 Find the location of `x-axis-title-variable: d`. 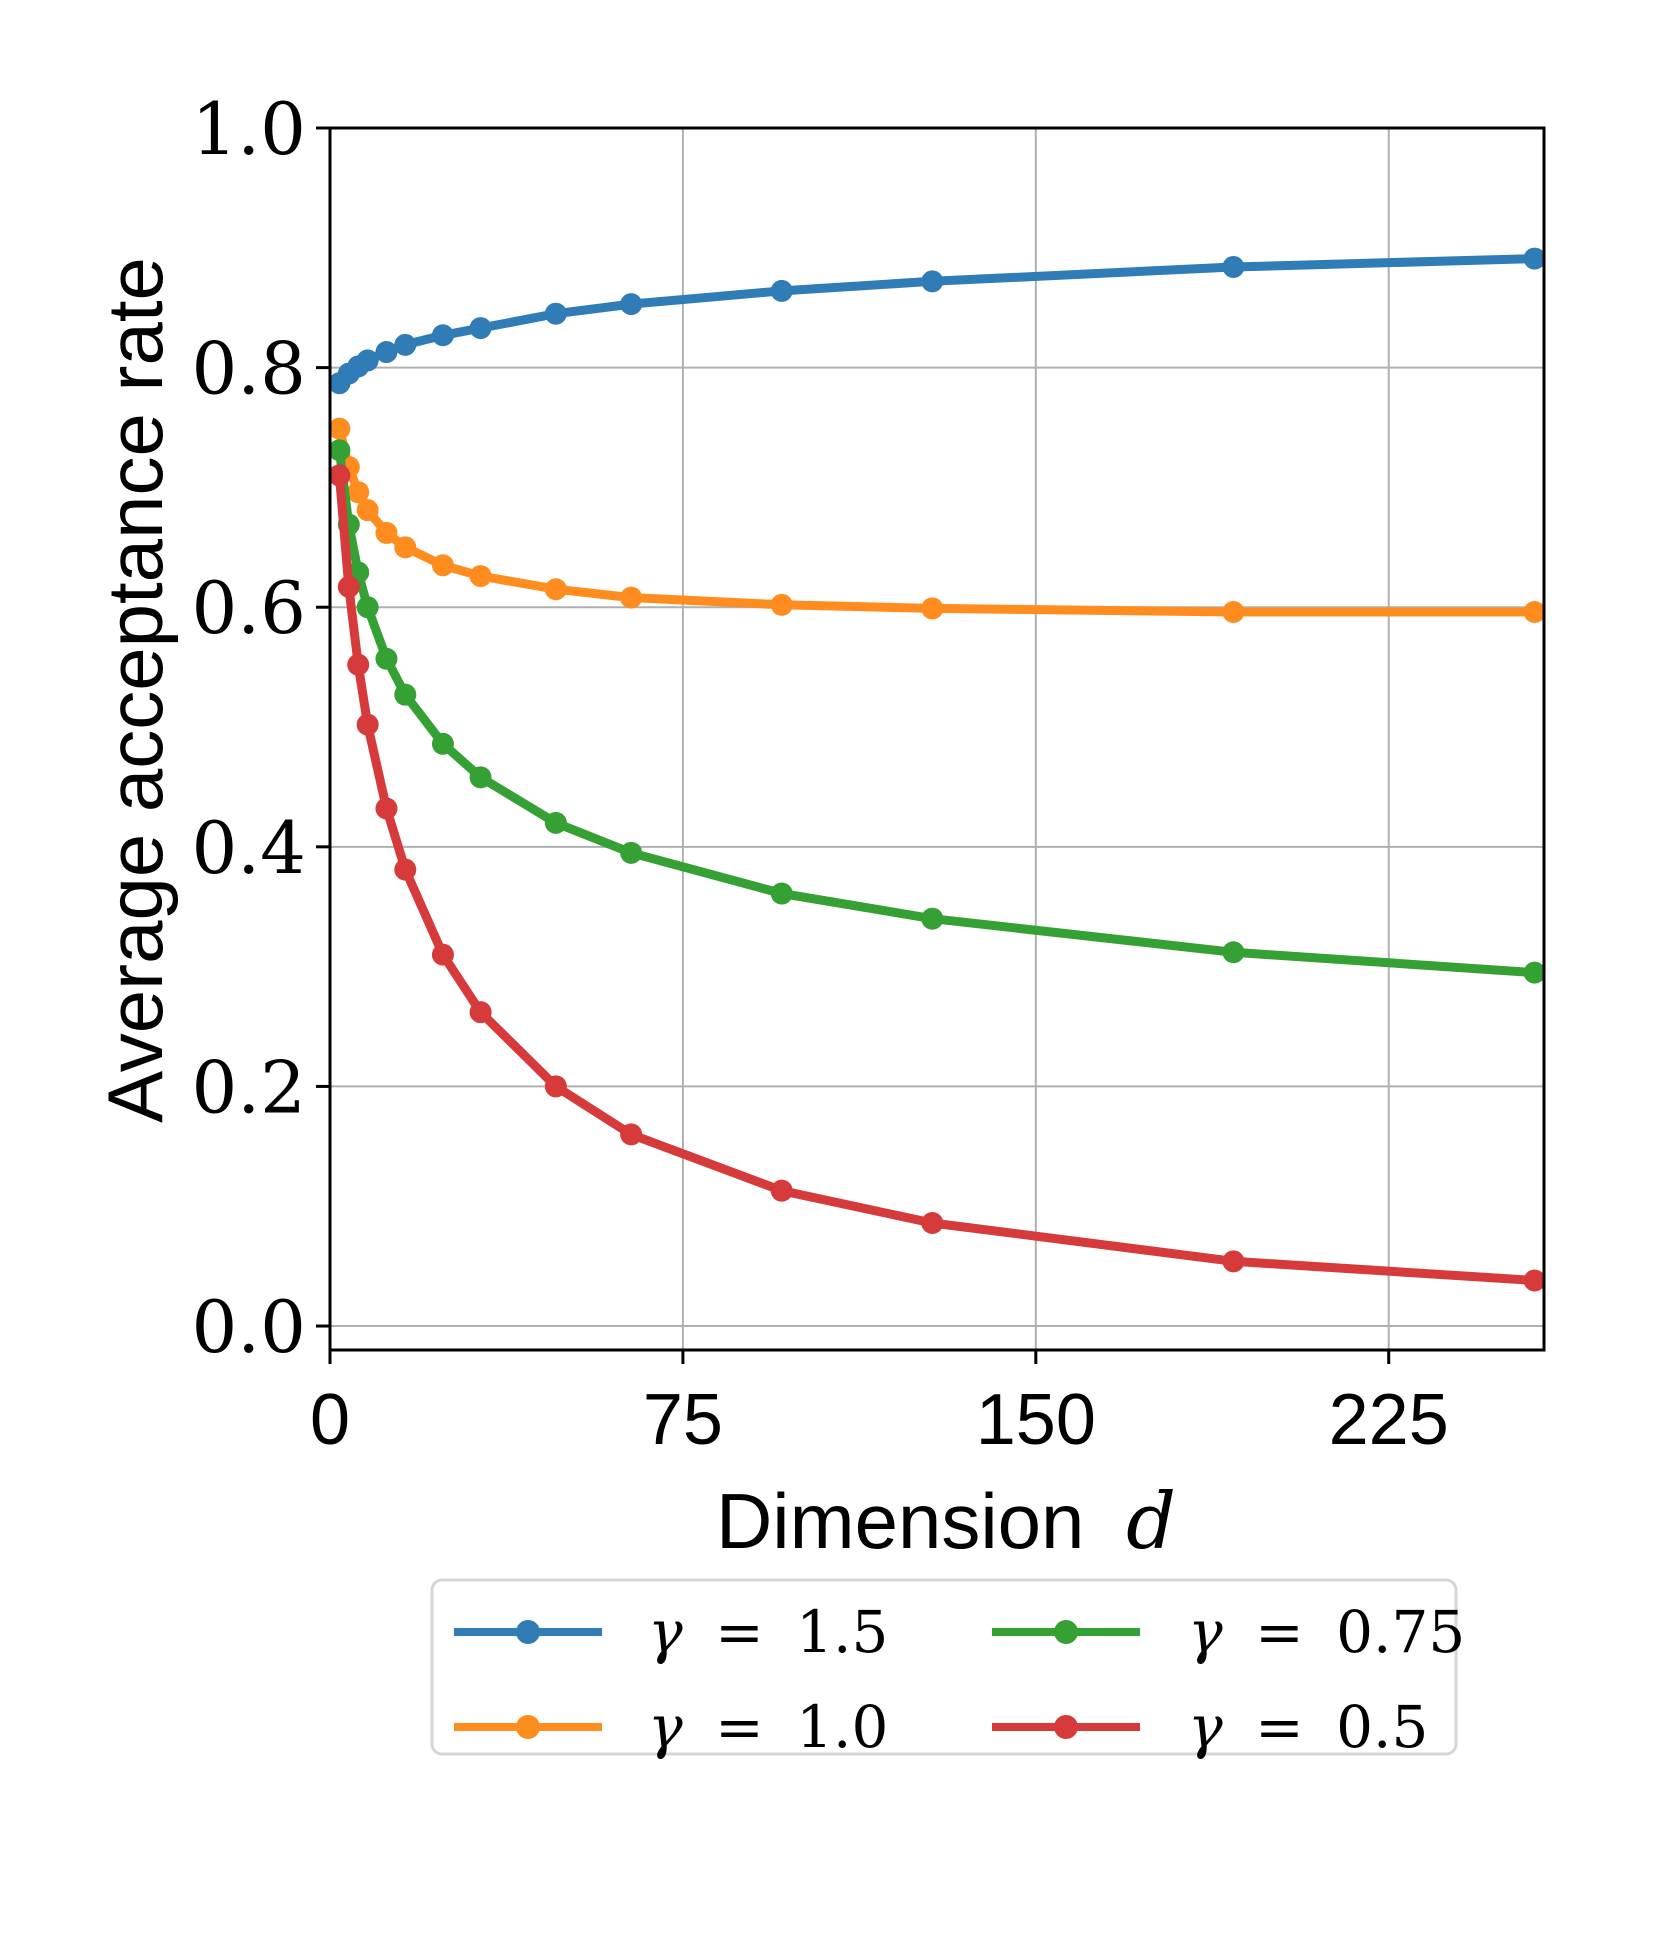

x-axis-title-variable: d is located at coordinates (1151, 1522).